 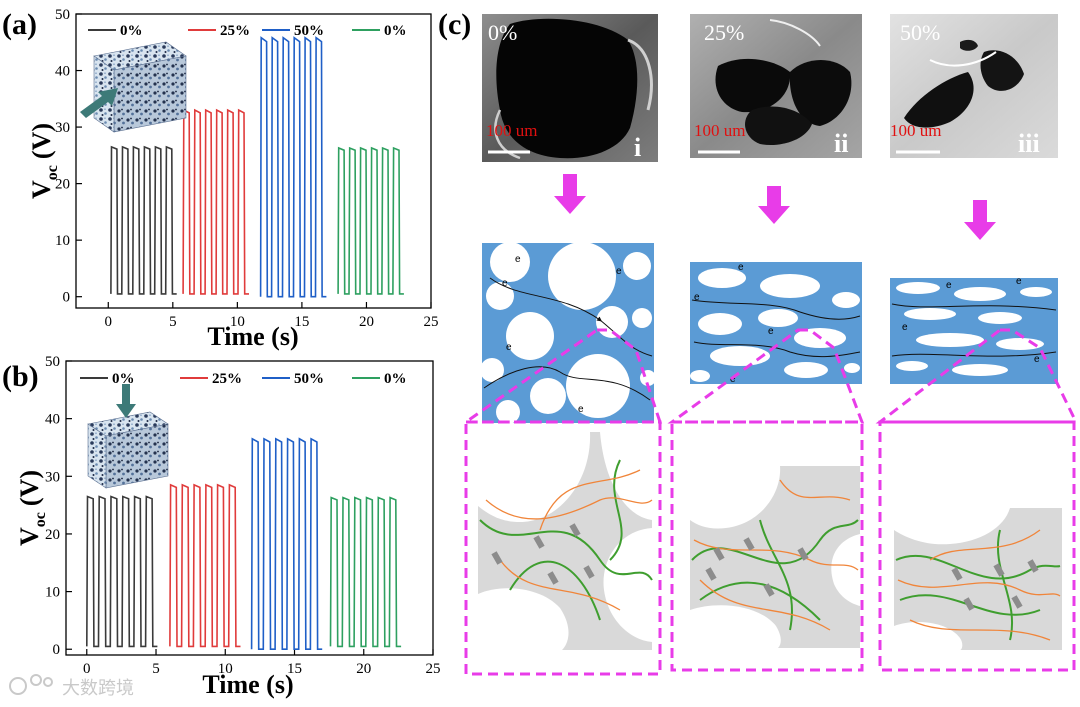 What do you see at coordinates (257, 167) in the screenshot?
I see `chart-a-series` at bounding box center [257, 167].